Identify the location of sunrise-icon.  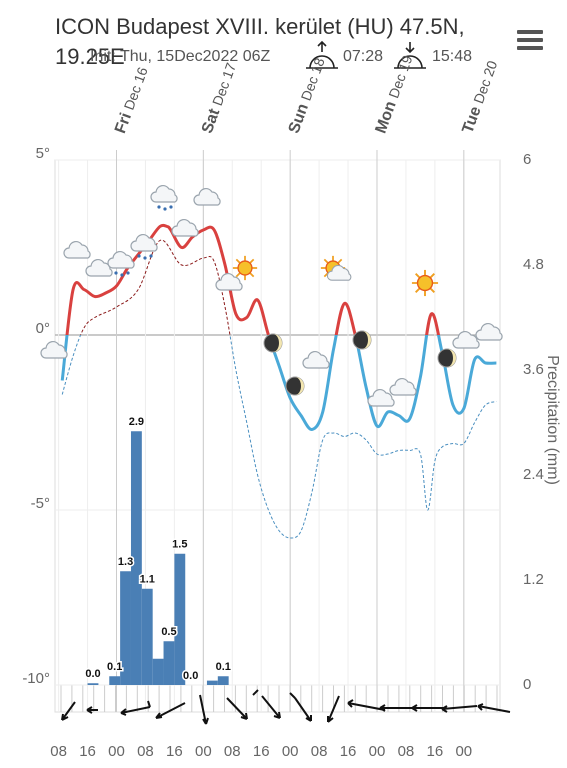
(366, 54).